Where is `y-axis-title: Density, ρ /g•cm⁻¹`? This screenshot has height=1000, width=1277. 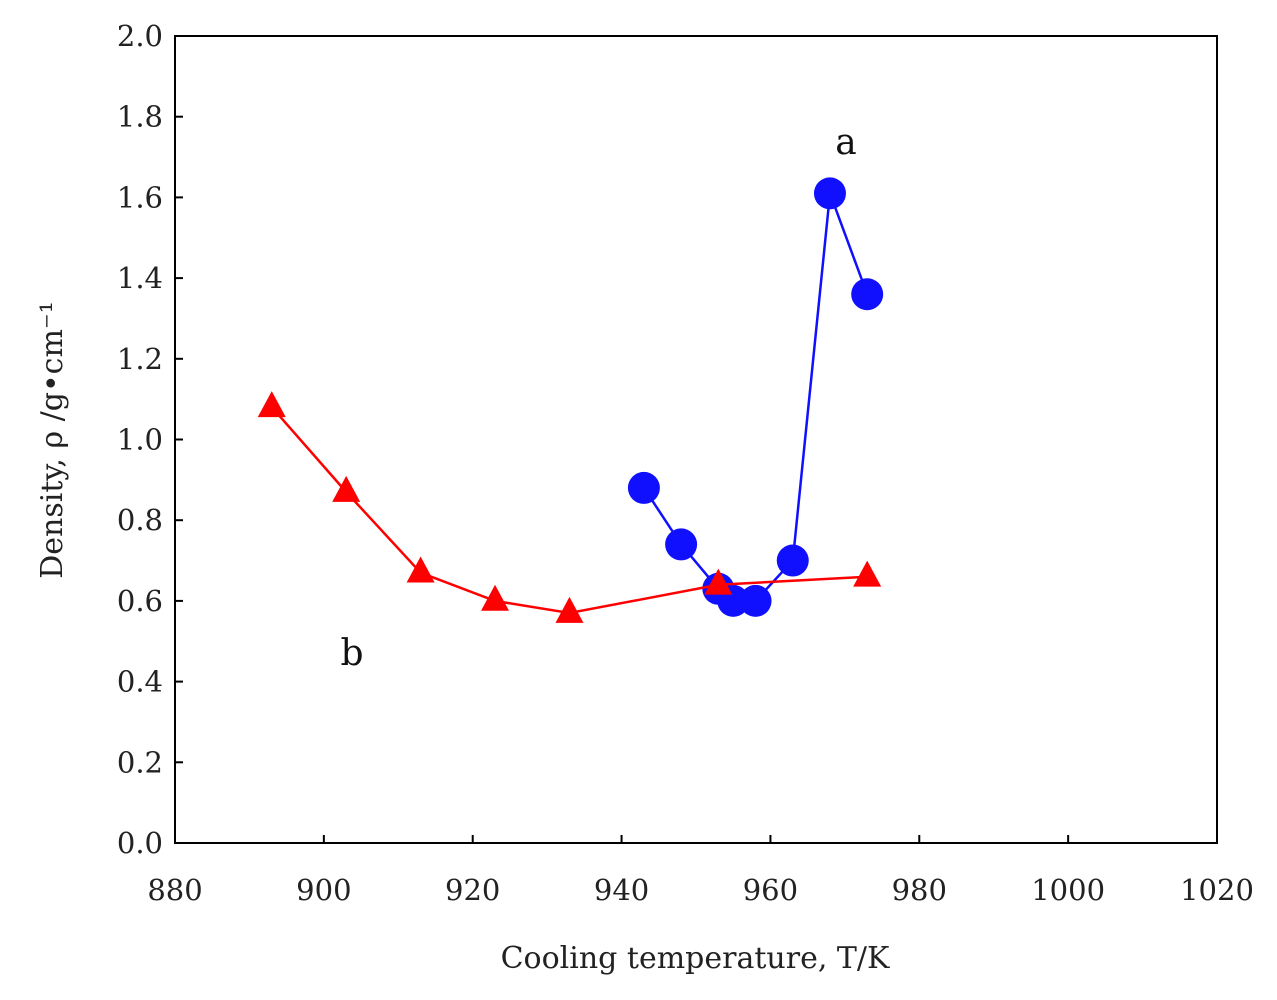
y-axis-title: Density, ρ /g•cm⁻¹ is located at coordinates (52, 440).